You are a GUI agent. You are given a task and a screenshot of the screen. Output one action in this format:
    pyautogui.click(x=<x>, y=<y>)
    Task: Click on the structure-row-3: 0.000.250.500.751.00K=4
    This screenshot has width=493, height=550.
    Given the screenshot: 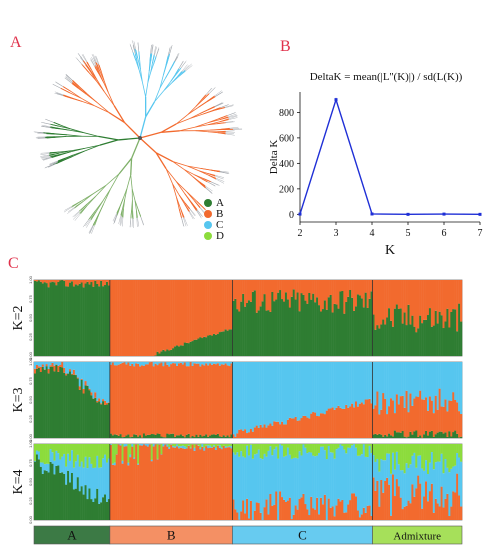 What is the action you would take?
    pyautogui.click(x=237, y=481)
    